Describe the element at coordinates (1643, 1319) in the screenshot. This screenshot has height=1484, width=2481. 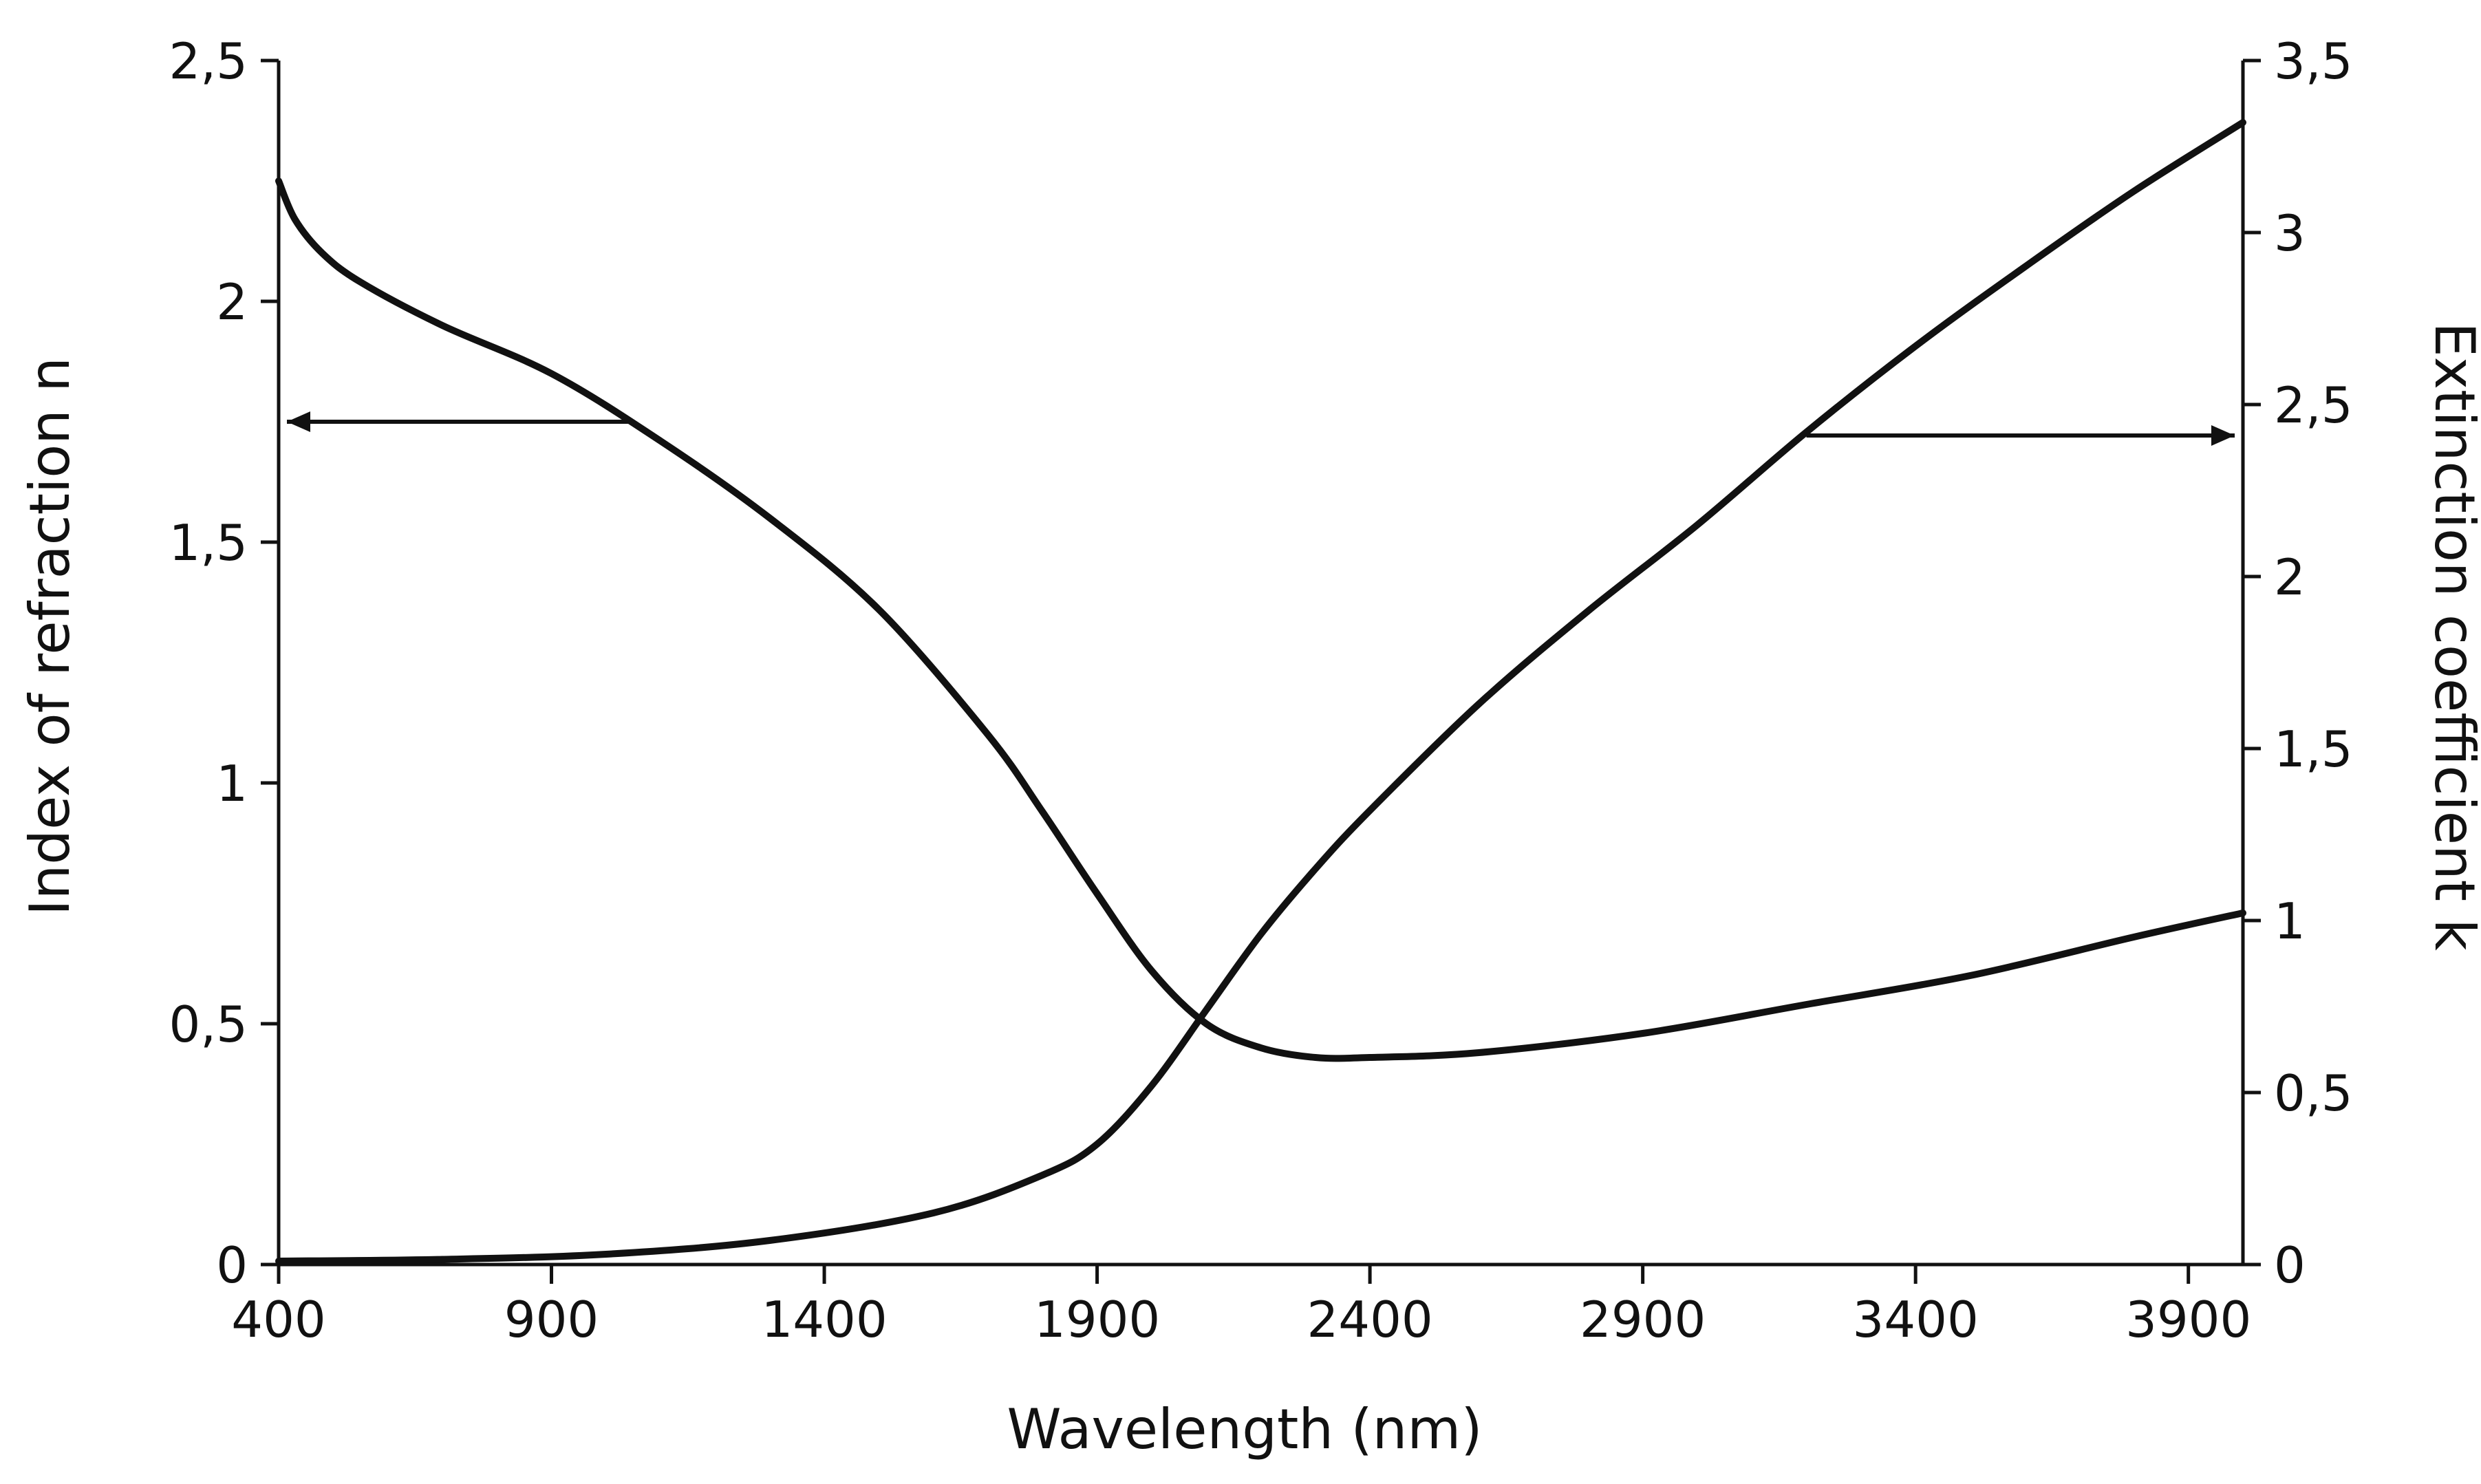
I see `x-tick-label: 2900` at that location.